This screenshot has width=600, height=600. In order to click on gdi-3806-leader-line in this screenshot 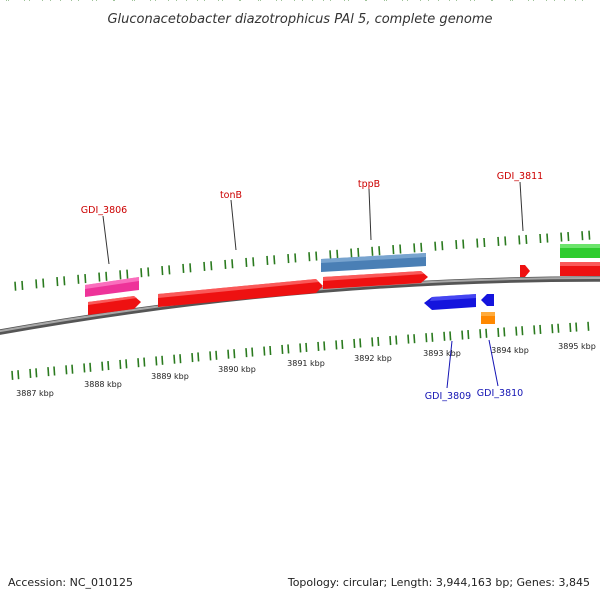, I will do `click(106, 240)`.